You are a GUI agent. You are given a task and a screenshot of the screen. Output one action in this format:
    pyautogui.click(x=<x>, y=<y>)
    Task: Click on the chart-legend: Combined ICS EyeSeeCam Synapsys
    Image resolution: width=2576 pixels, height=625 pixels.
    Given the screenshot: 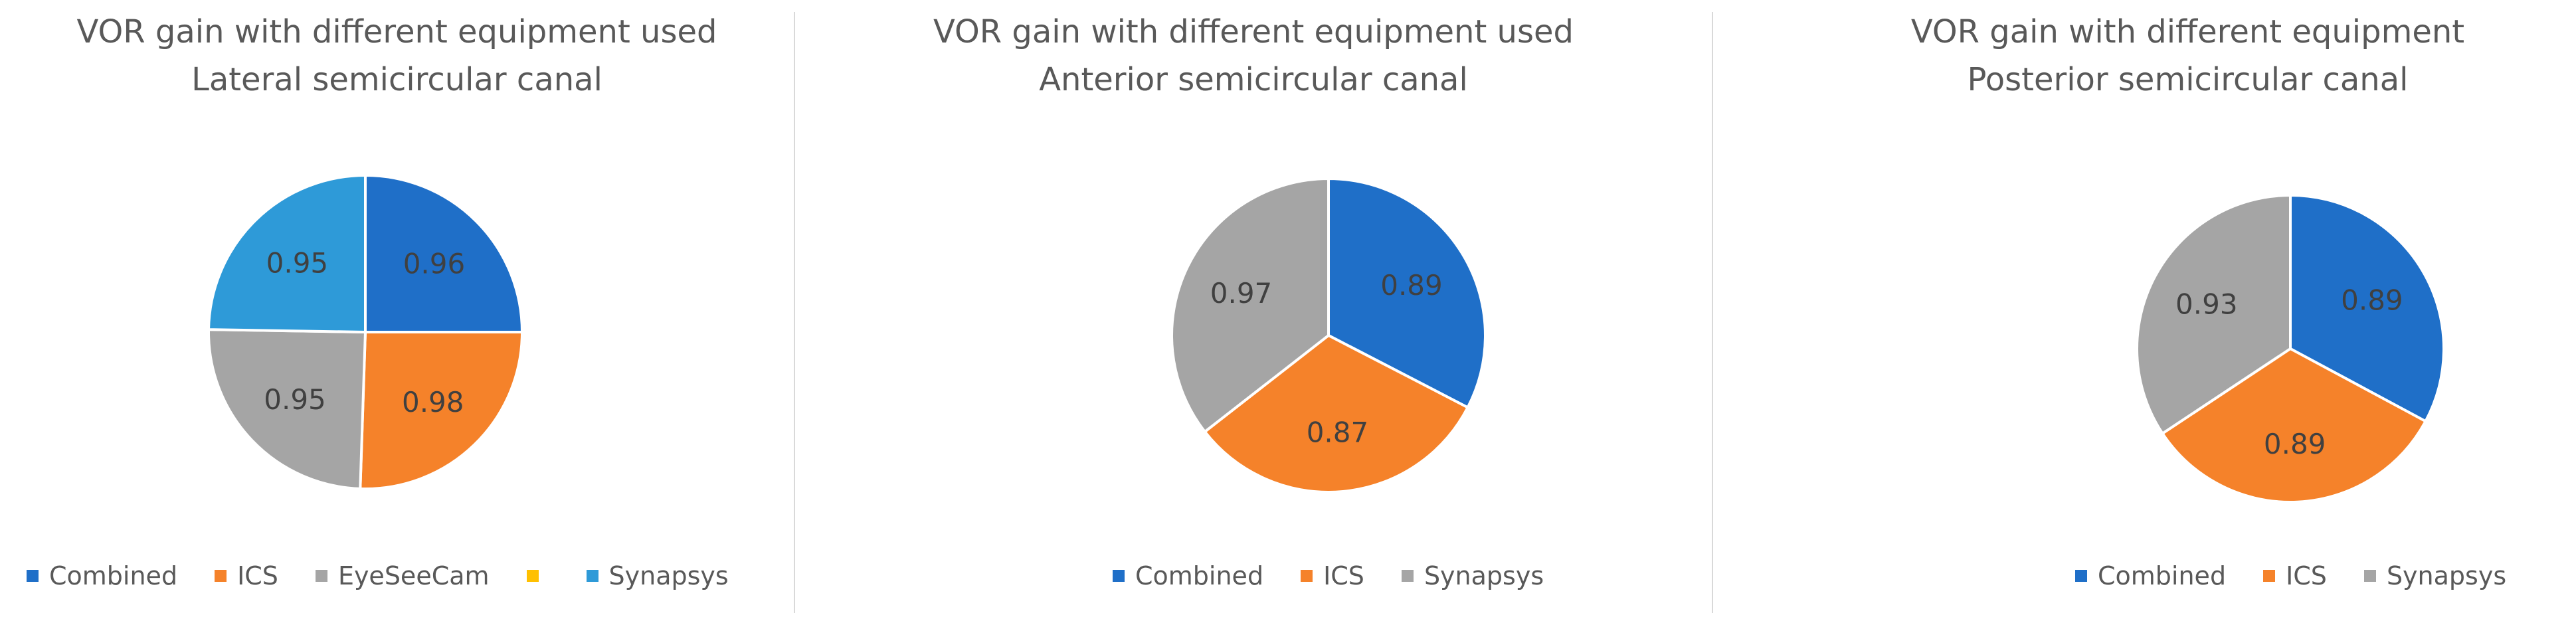 What is the action you would take?
    pyautogui.click(x=396, y=575)
    